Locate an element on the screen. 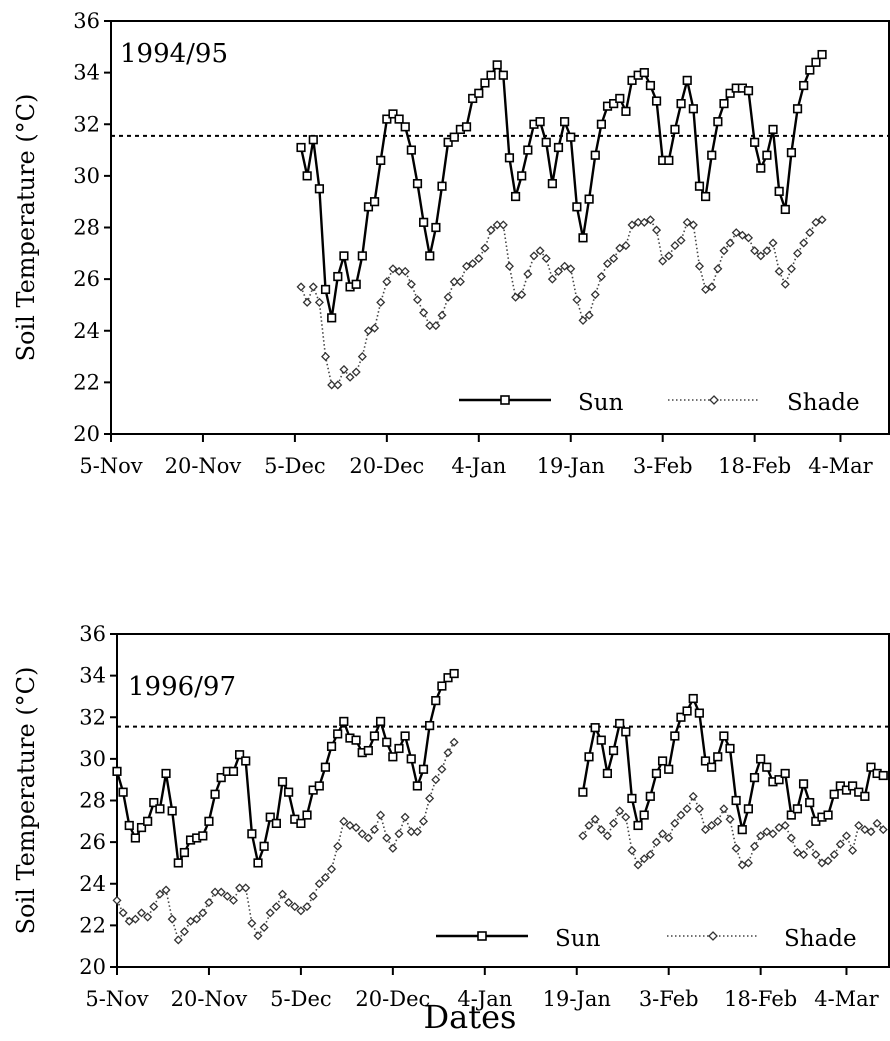 This screenshot has width=890, height=1041. y-tick-label: 32 is located at coordinates (92, 717).